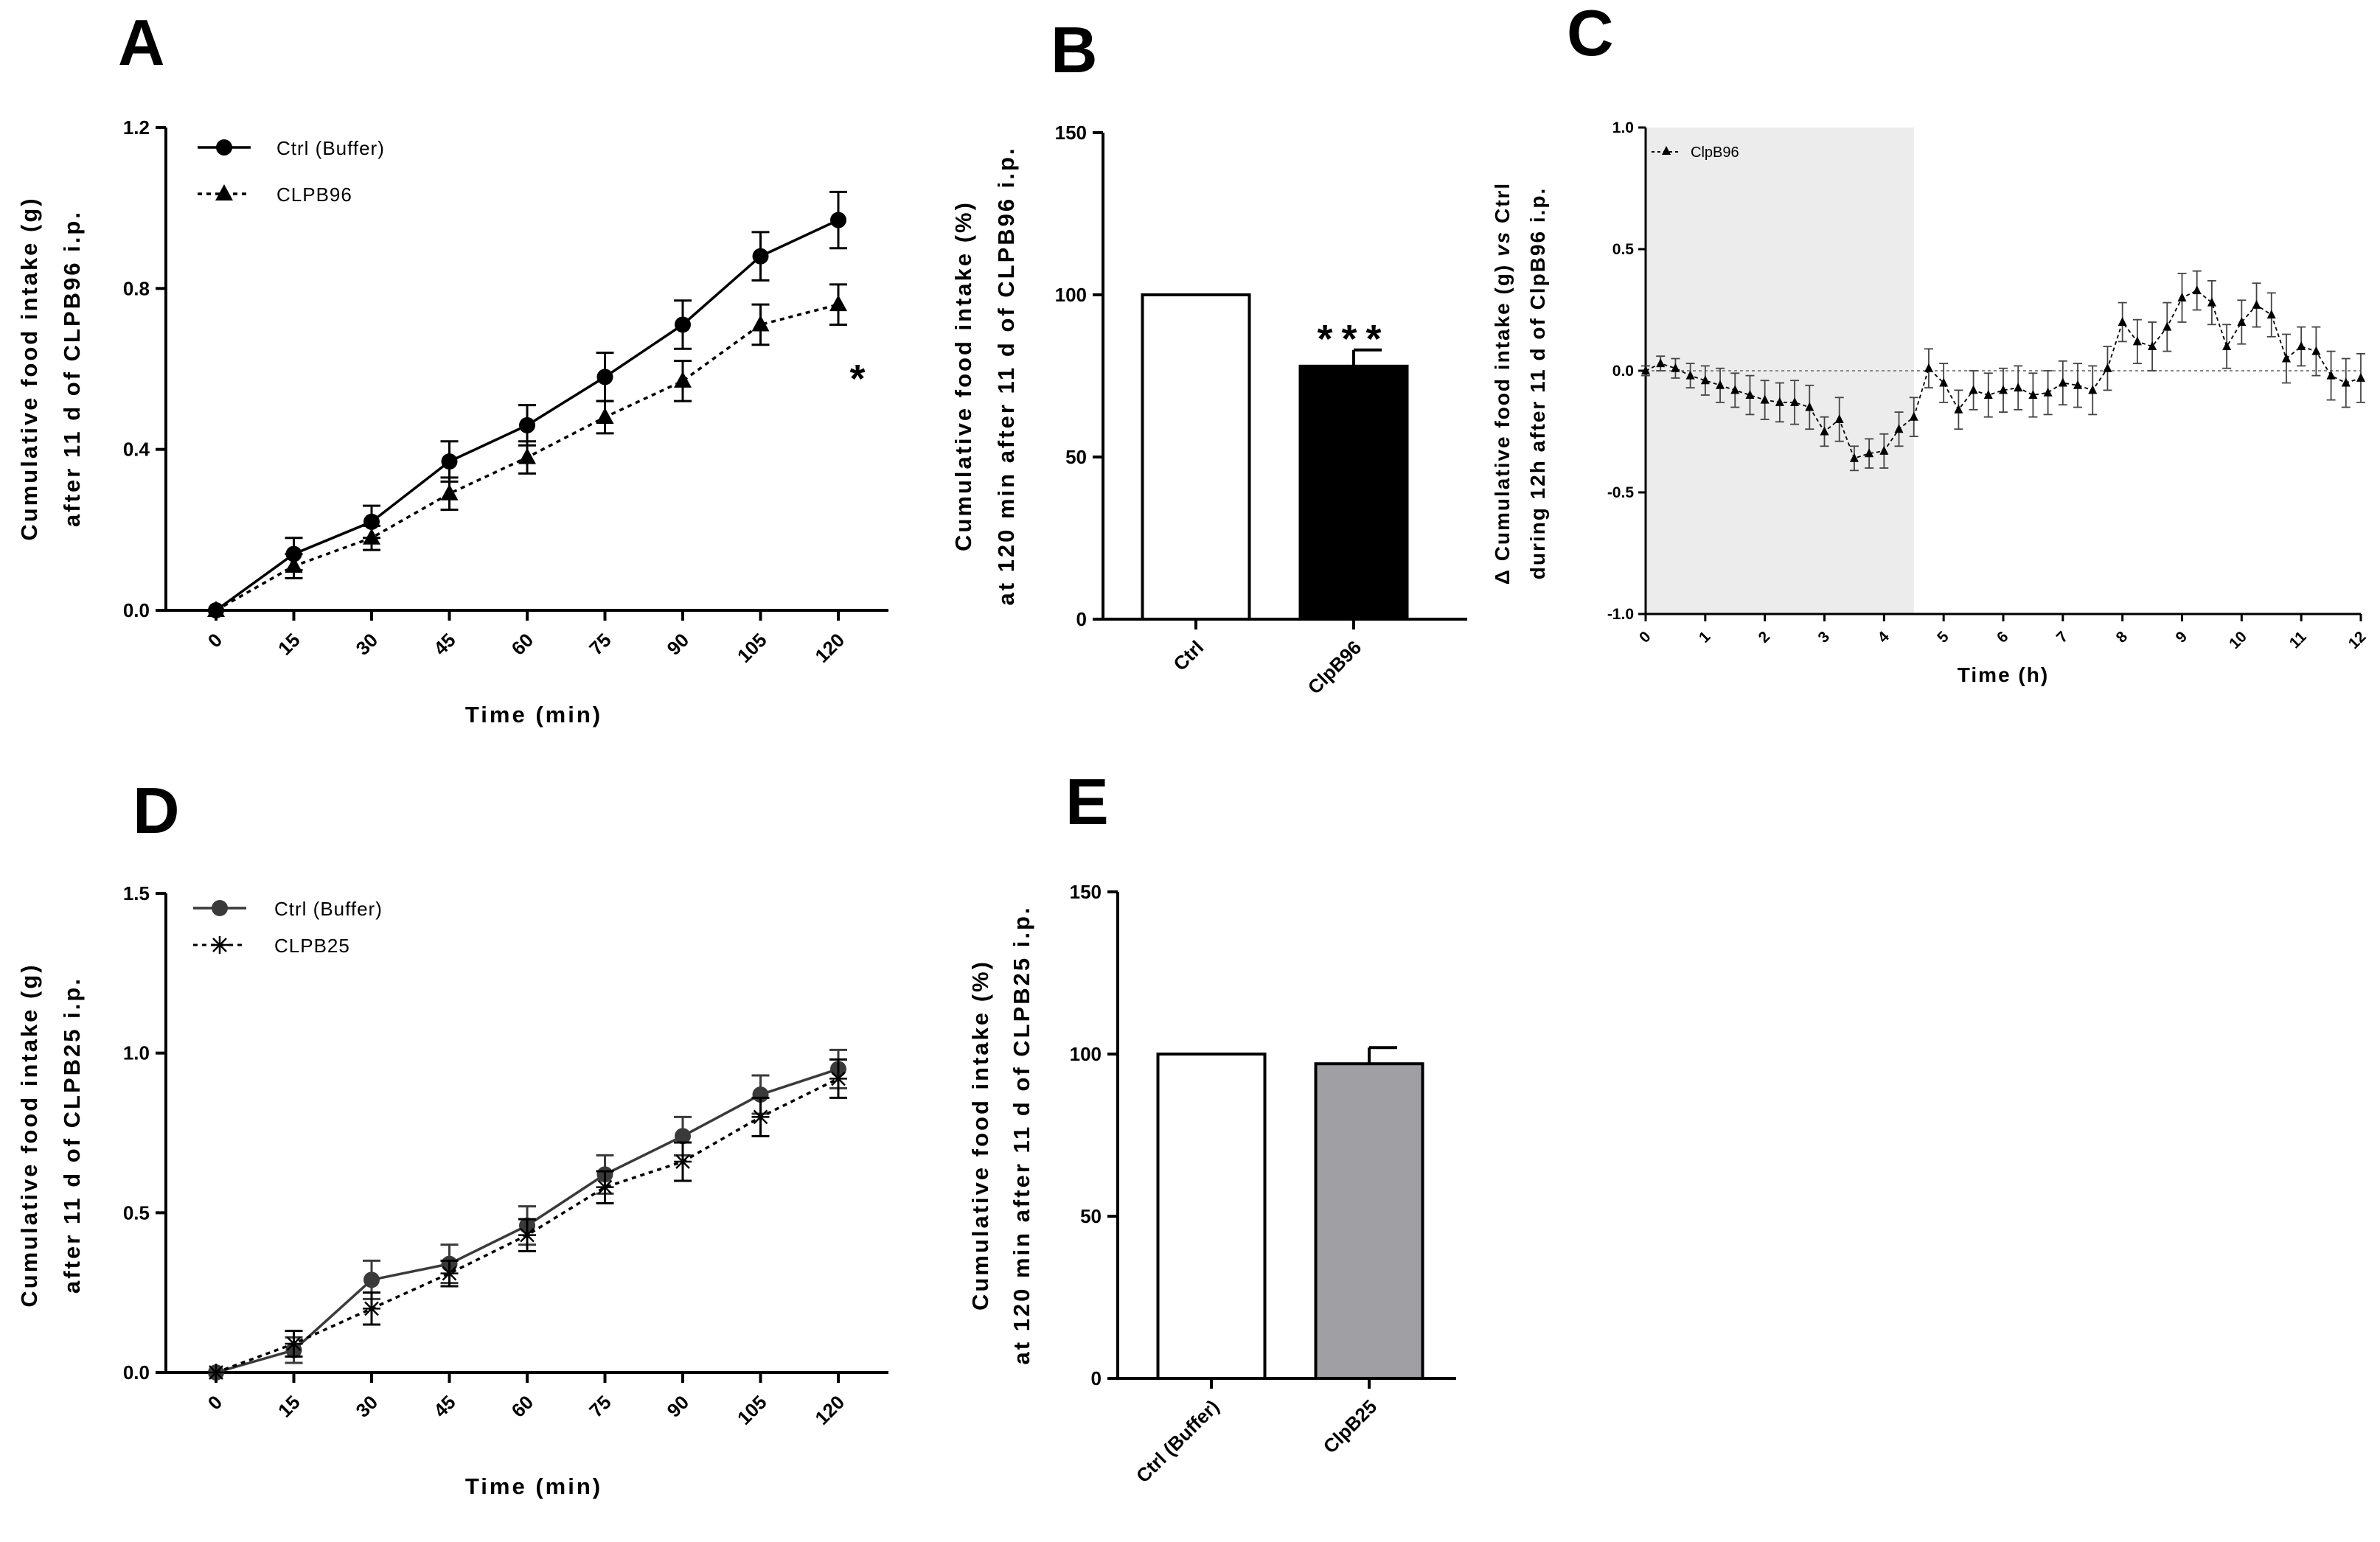 The image size is (2380, 1542). I want to click on chart-b-bars: Ctrl ClpB96, so click(1275, 496).